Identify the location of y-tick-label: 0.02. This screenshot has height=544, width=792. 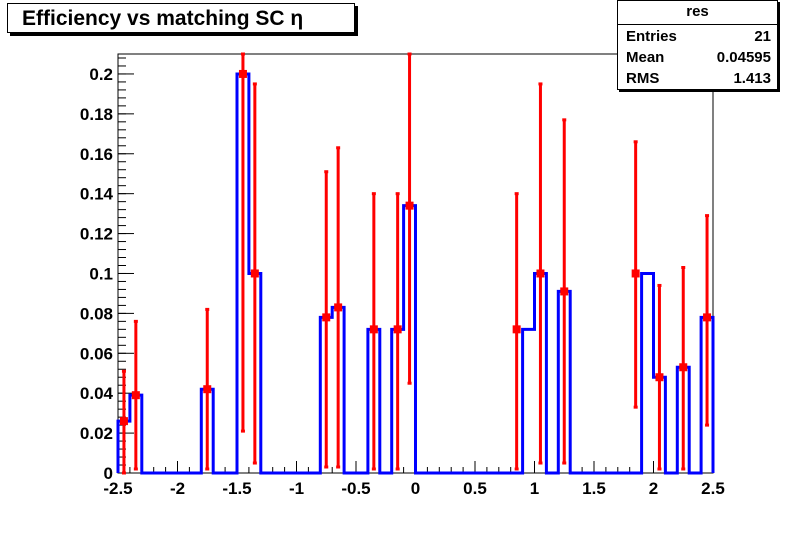
(96, 433).